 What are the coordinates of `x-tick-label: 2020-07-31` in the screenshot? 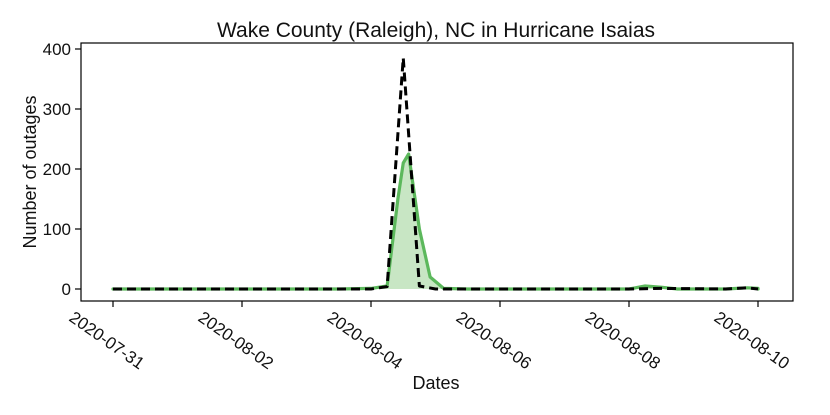 It's located at (107, 340).